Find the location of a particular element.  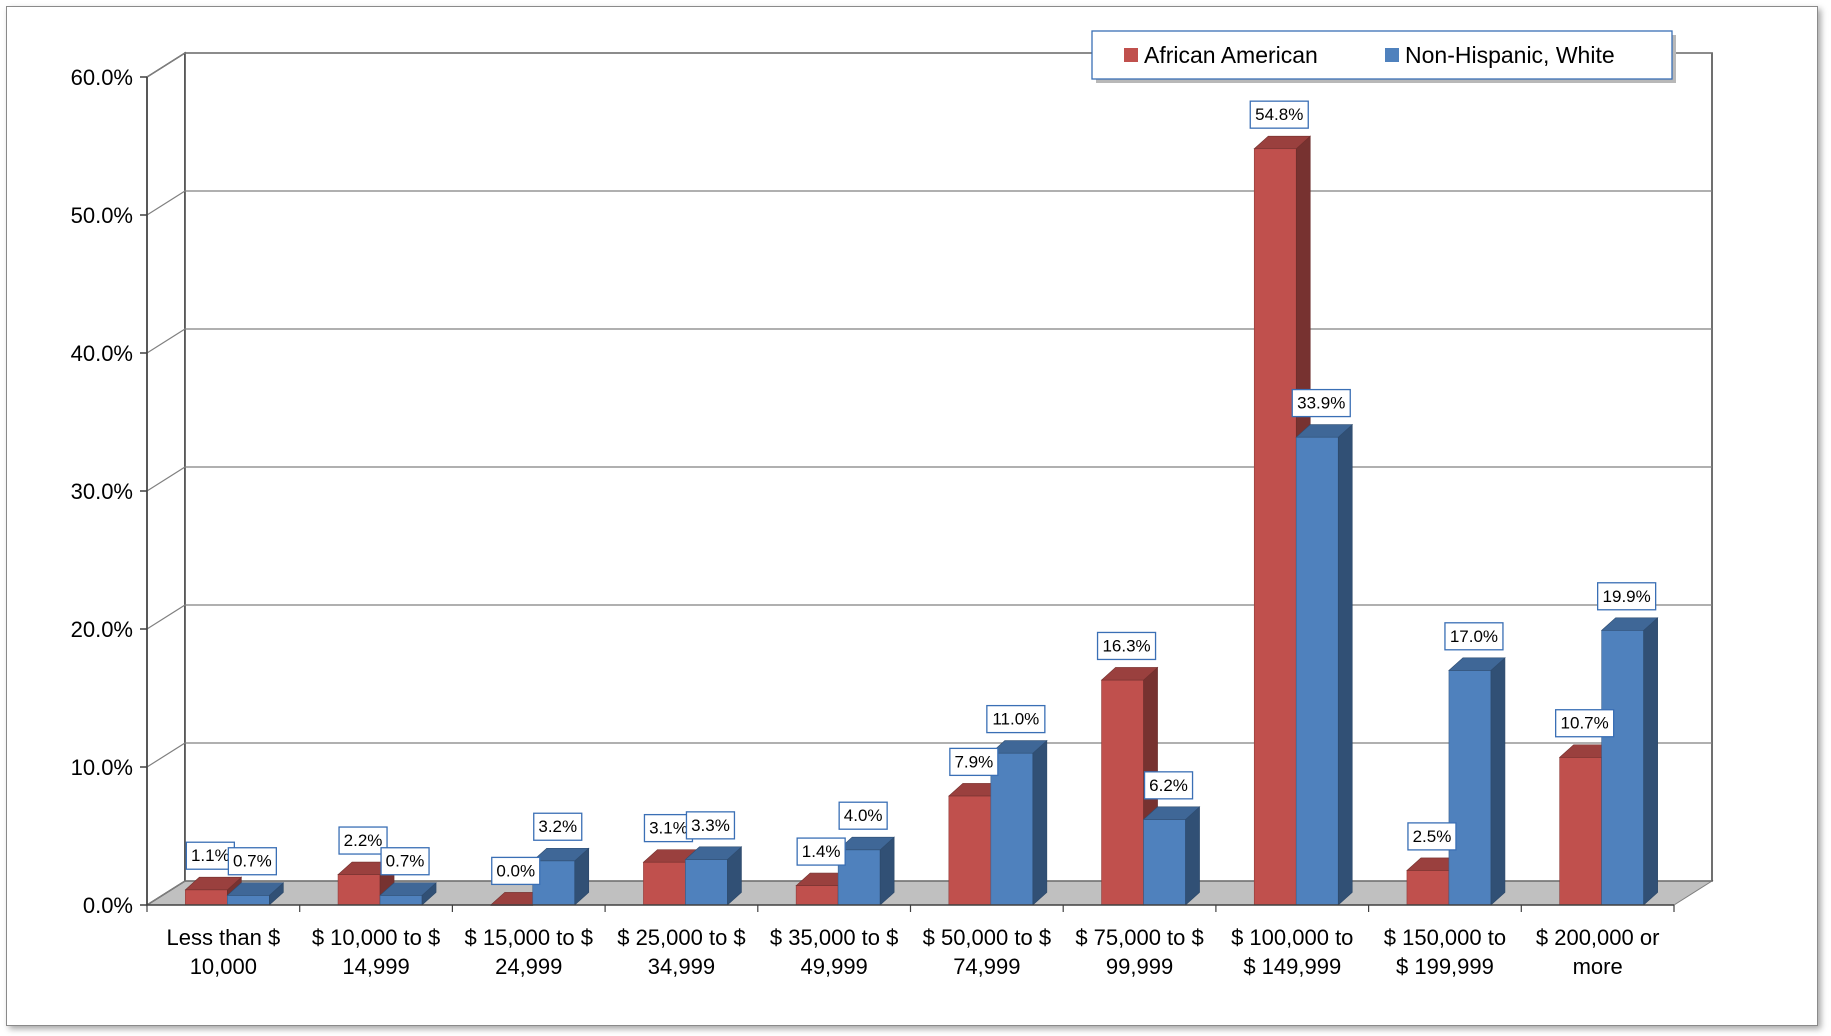

y-tick-label: 40.0% is located at coordinates (102, 353).